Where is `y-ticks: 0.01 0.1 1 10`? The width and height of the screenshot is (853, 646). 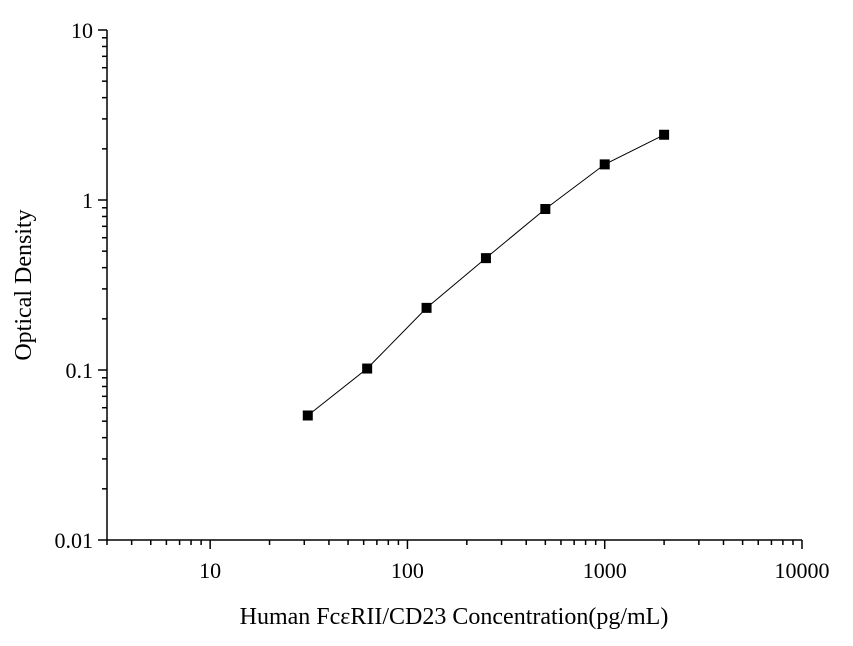
y-ticks: 0.01 0.1 1 10 is located at coordinates (81, 285).